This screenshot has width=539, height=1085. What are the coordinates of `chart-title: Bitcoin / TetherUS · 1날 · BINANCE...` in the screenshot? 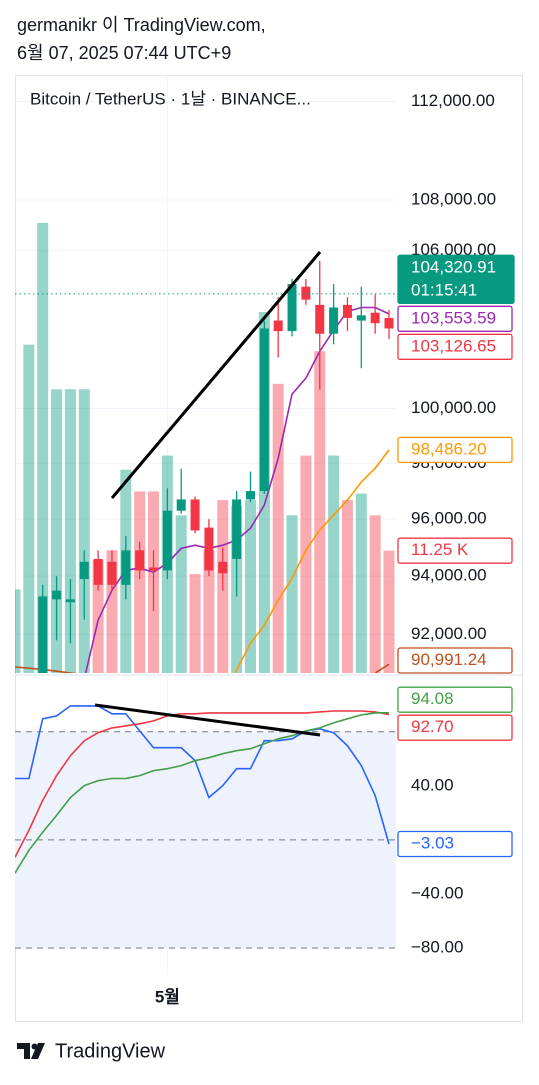 It's located at (170, 98).